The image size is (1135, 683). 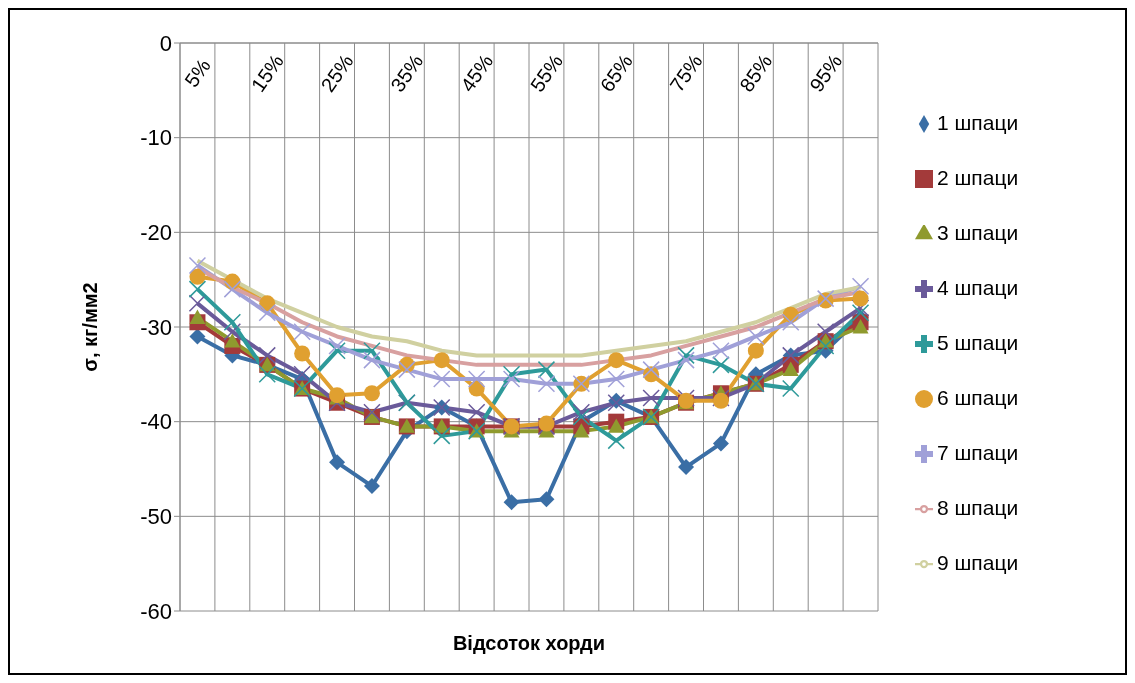 What do you see at coordinates (978, 232) in the screenshot?
I see `legend-label: 3 шпаци` at bounding box center [978, 232].